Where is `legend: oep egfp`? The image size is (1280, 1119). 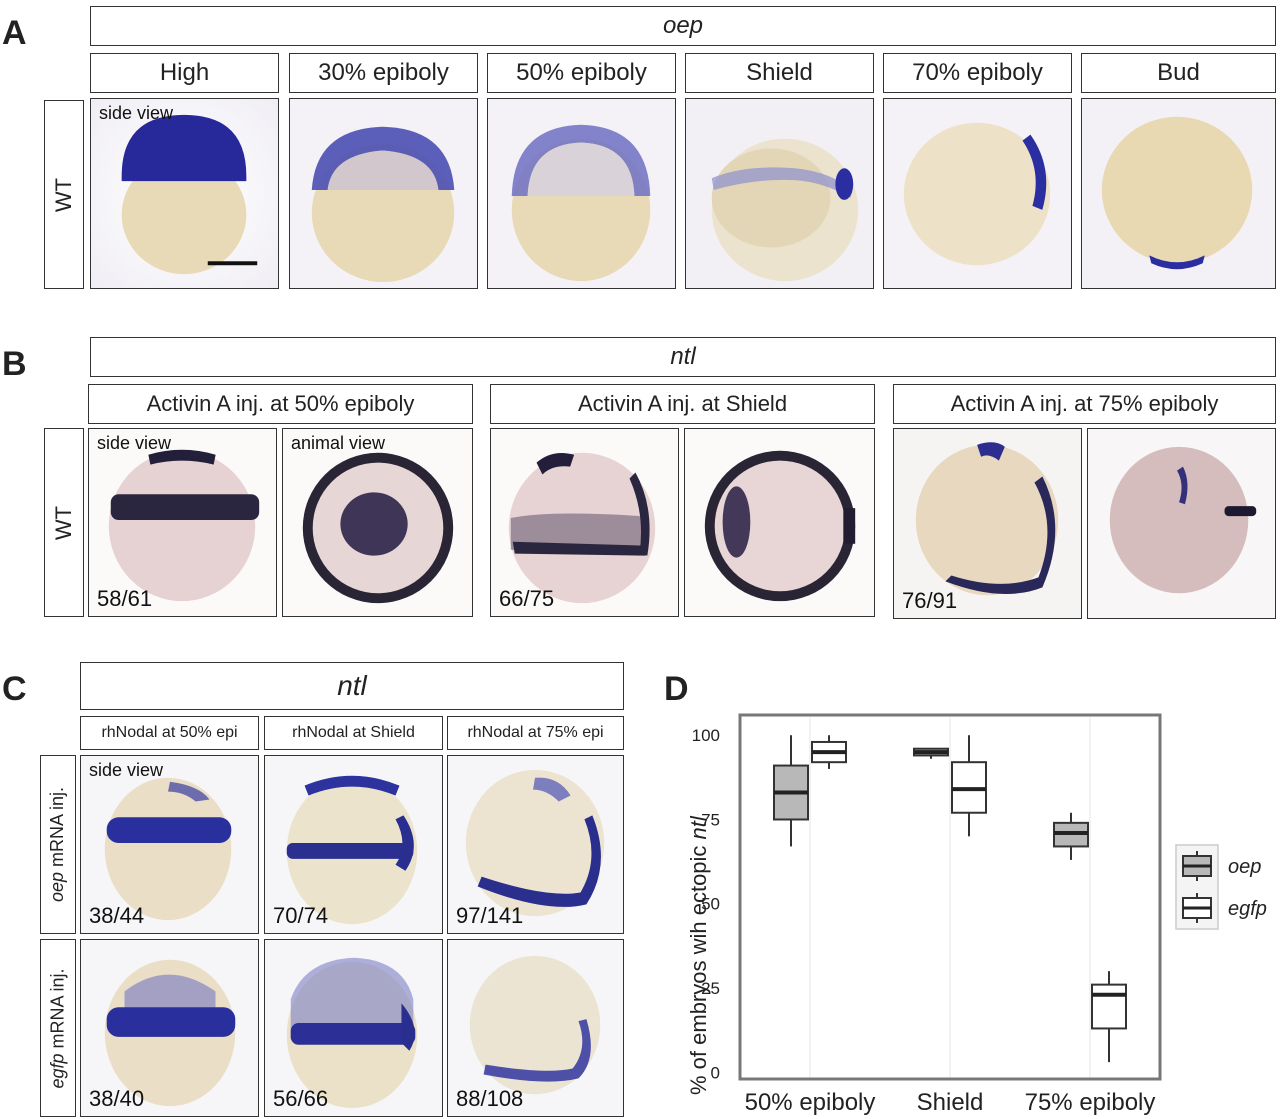
legend: oep egfp is located at coordinates (1221, 887).